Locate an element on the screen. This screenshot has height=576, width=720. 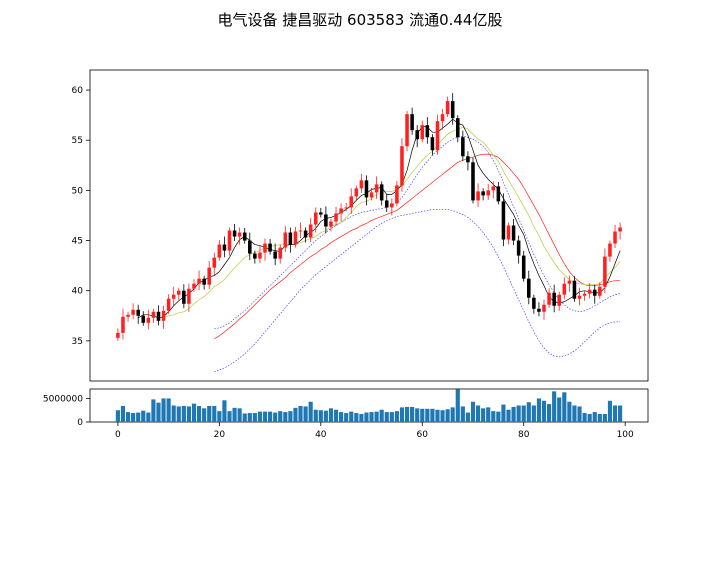
chart-title: 电气设备 捷昌驱动 603583 流通0.44亿股 is located at coordinates (360, 20).